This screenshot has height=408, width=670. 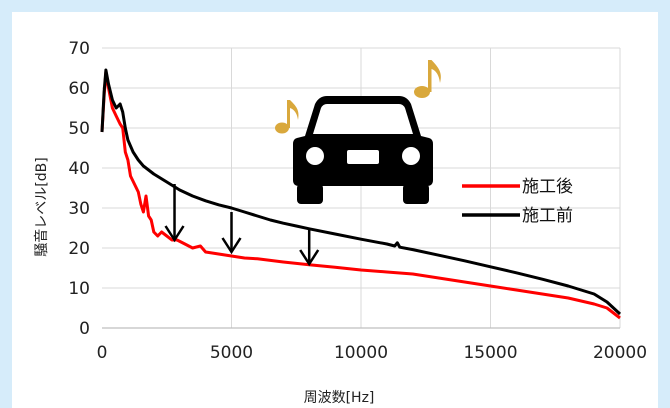 I want to click on y-tick-label: 30, so click(x=79, y=209).